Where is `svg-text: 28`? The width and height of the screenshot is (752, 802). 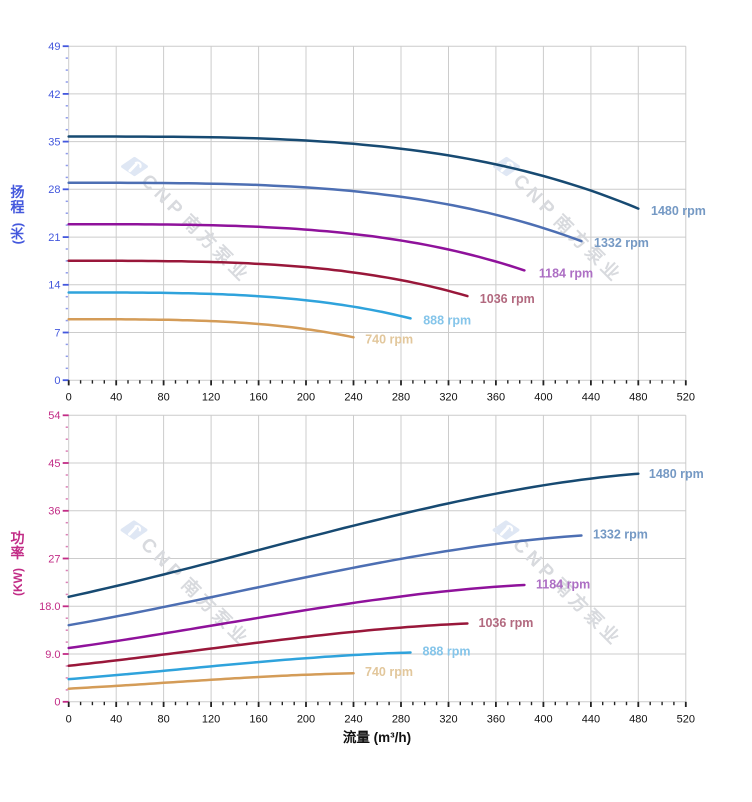 svg-text: 28 is located at coordinates (54, 190).